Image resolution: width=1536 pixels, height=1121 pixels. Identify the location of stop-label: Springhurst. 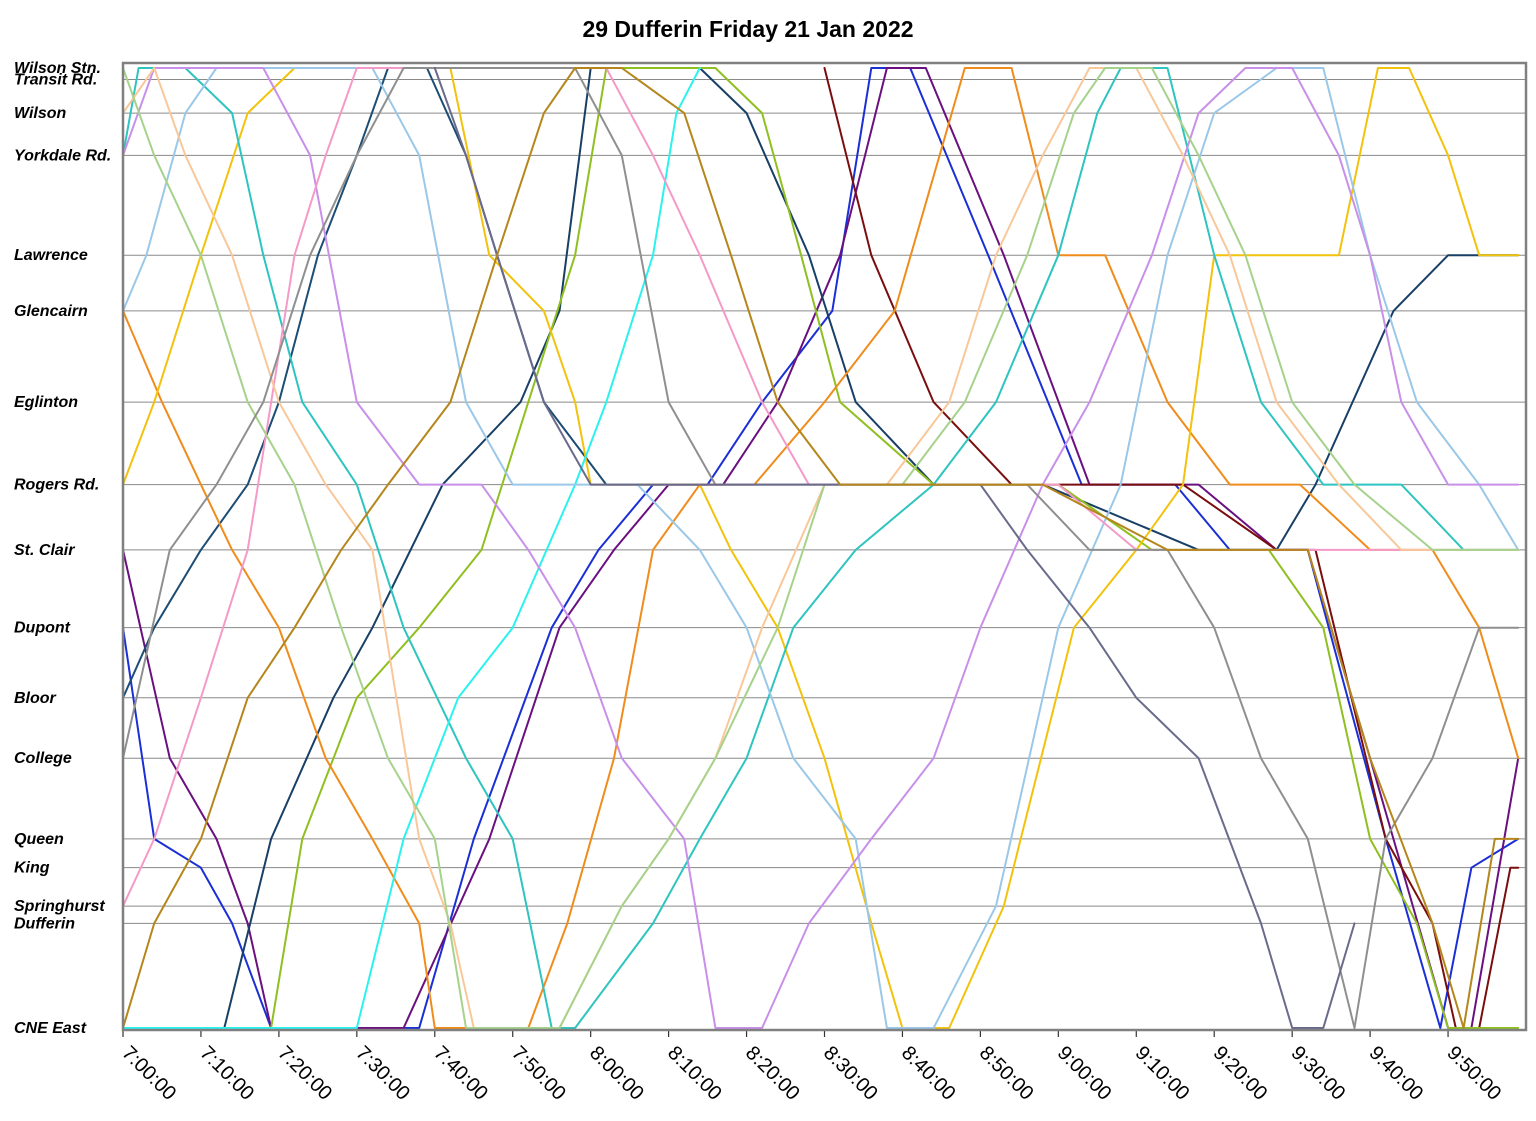
(59, 906).